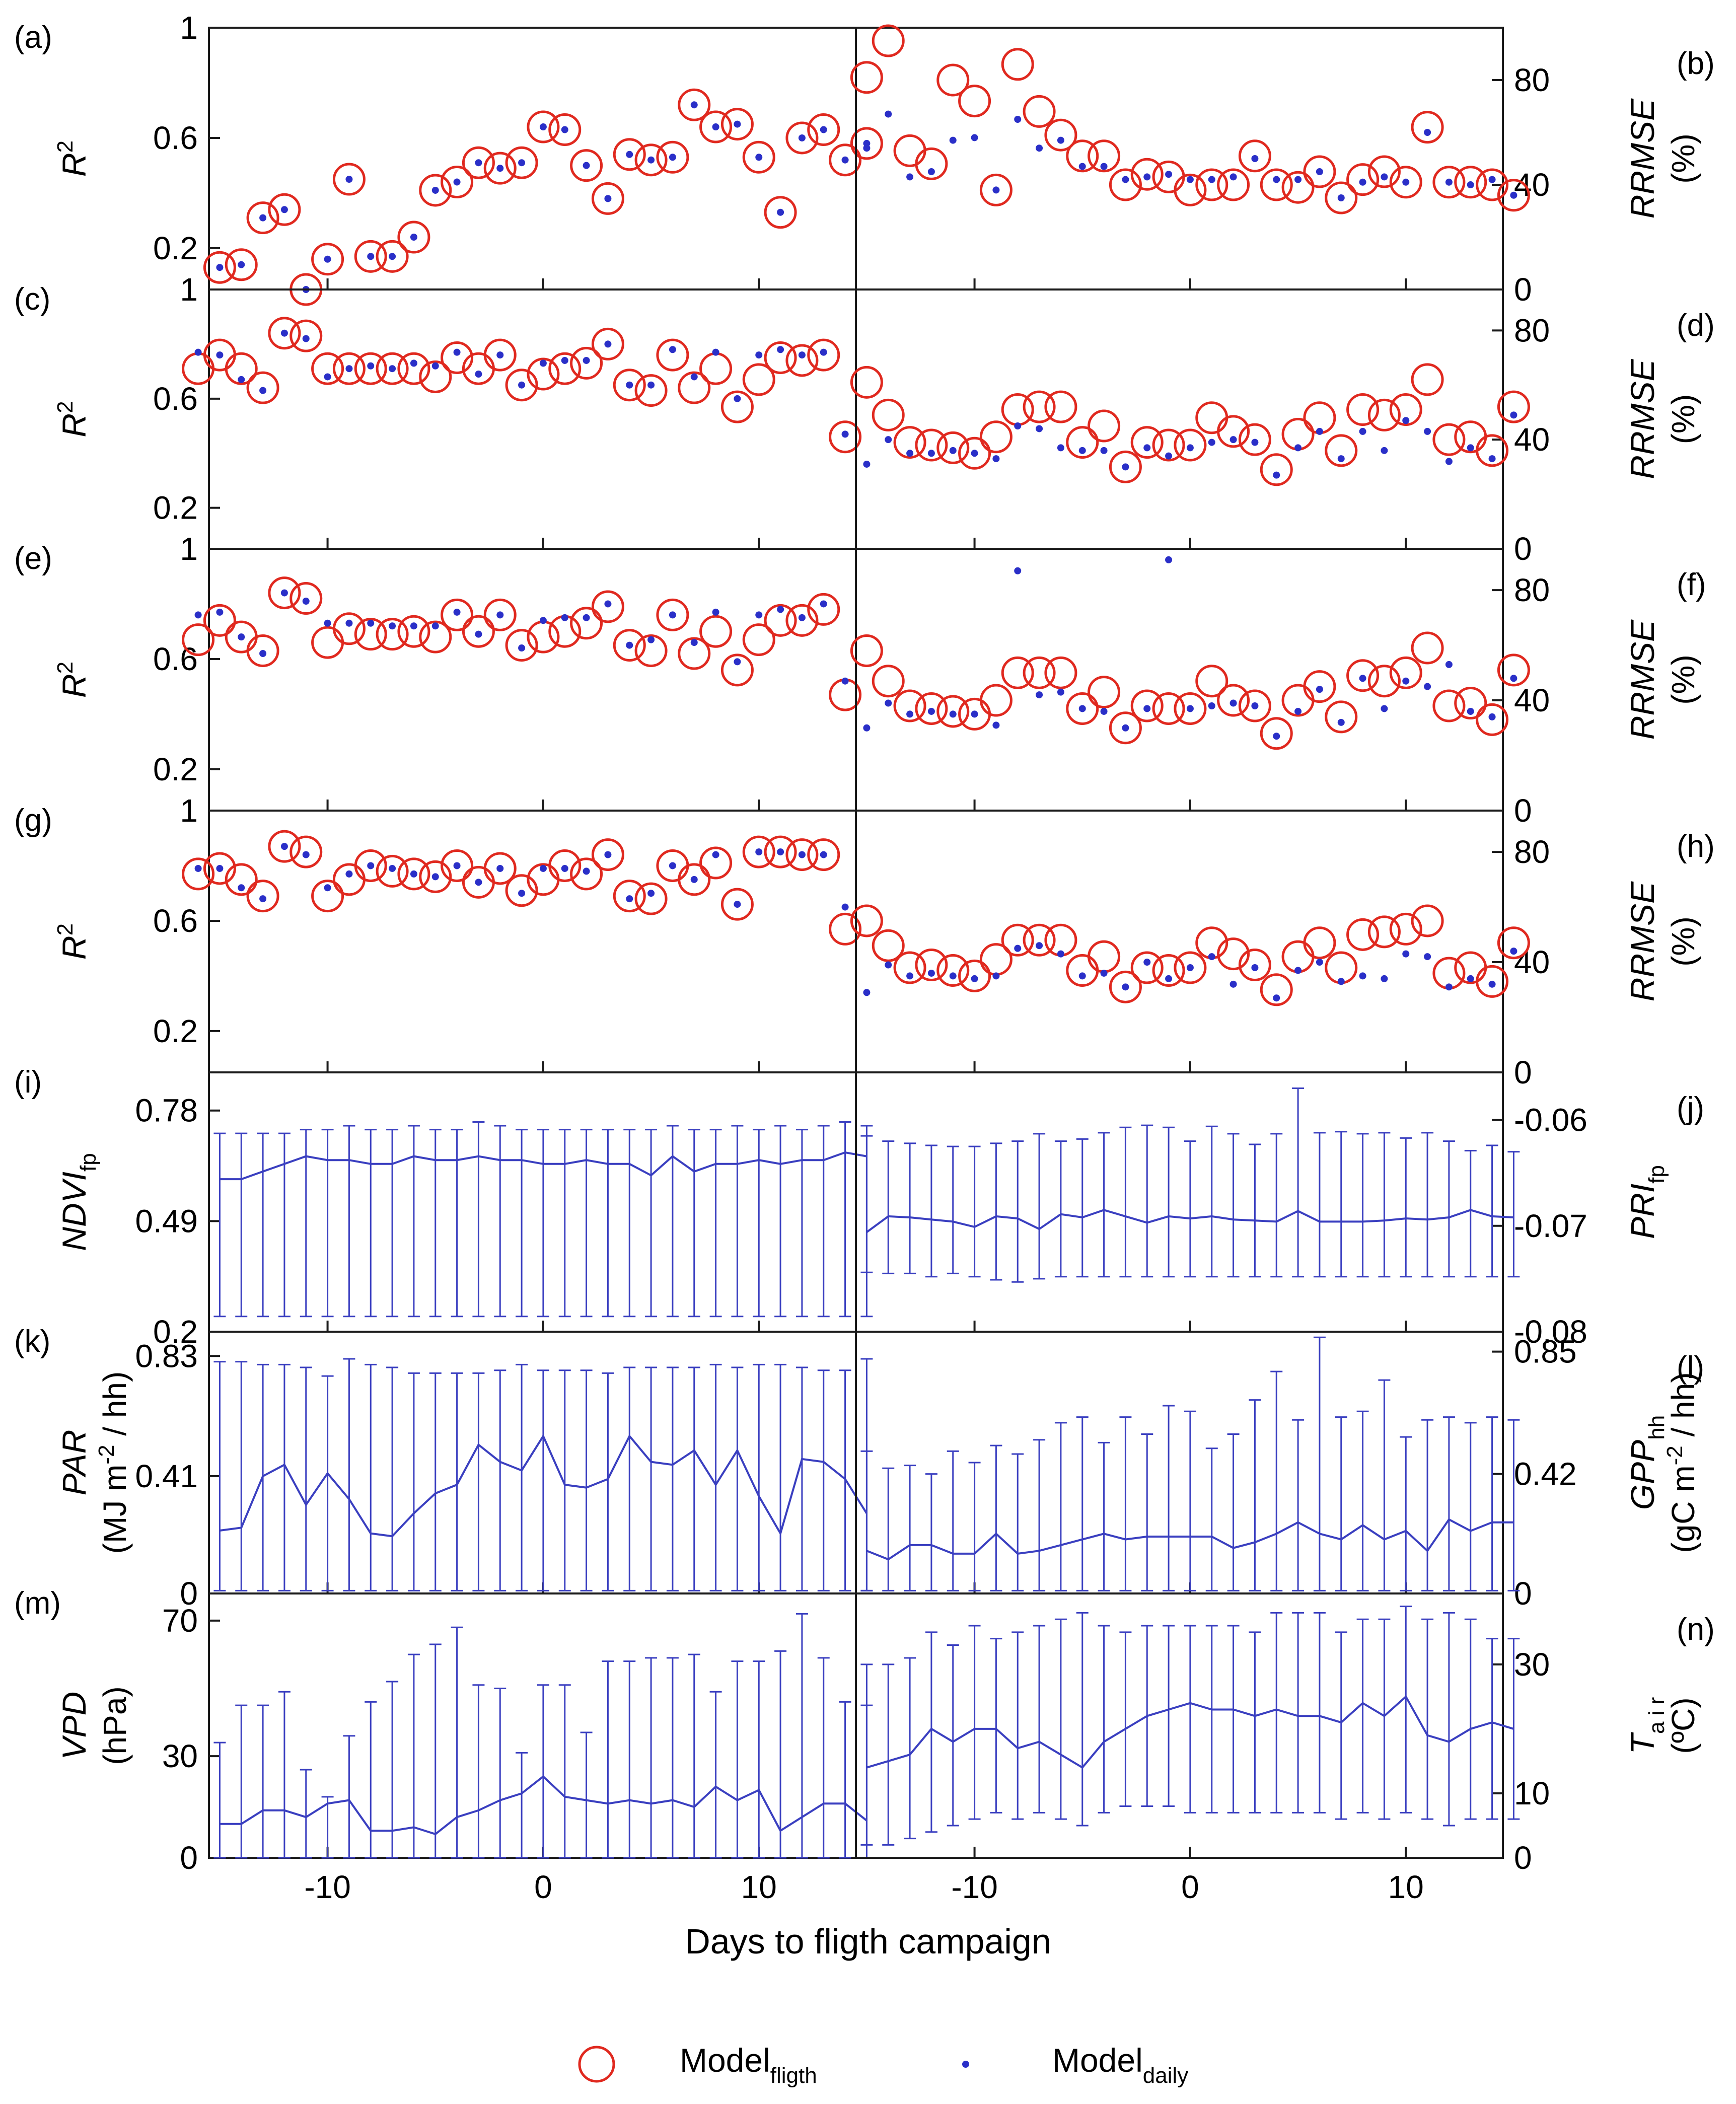 The height and width of the screenshot is (2104, 1736). What do you see at coordinates (33, 558) in the screenshot?
I see `panel-tag: (e)` at bounding box center [33, 558].